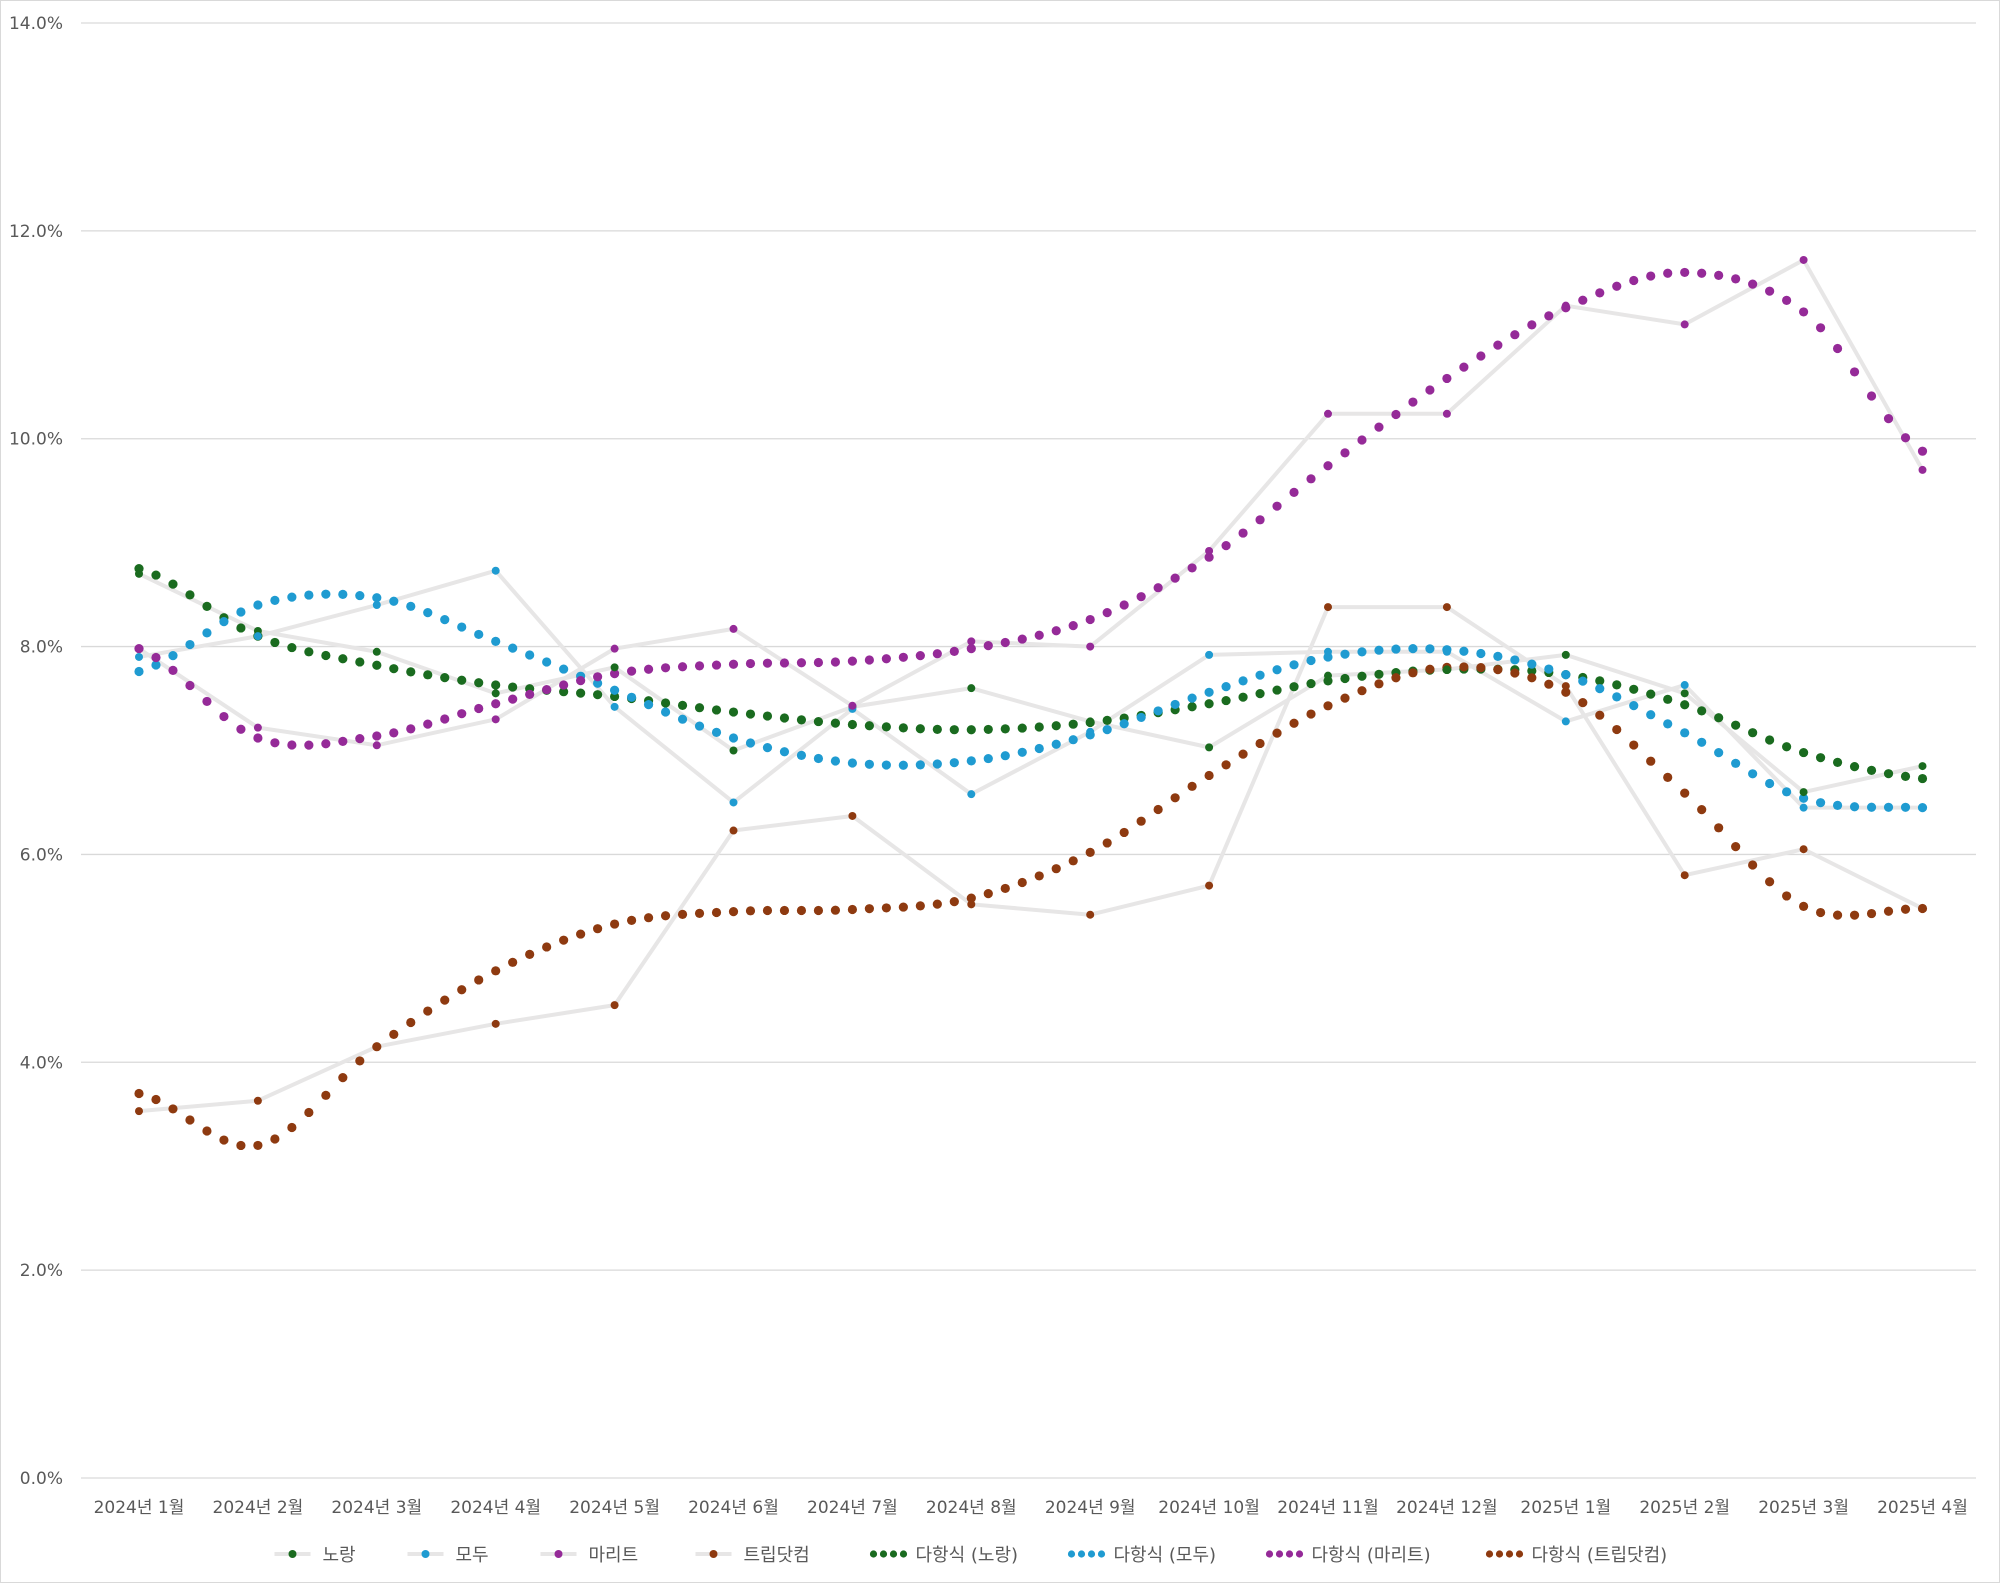 The width and height of the screenshot is (2002, 1585). Describe the element at coordinates (258, 1508) in the screenshot. I see `x-tick-label: 2024년 2월` at that location.